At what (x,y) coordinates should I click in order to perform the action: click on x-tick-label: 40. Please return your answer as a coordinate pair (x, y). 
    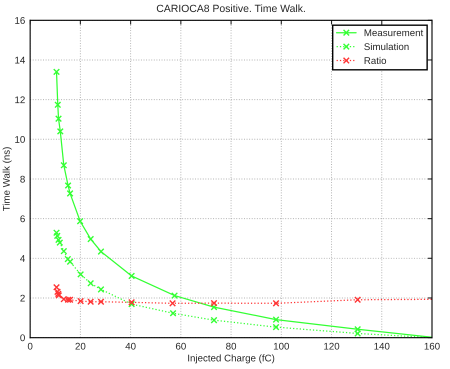
    Looking at the image, I should click on (130, 346).